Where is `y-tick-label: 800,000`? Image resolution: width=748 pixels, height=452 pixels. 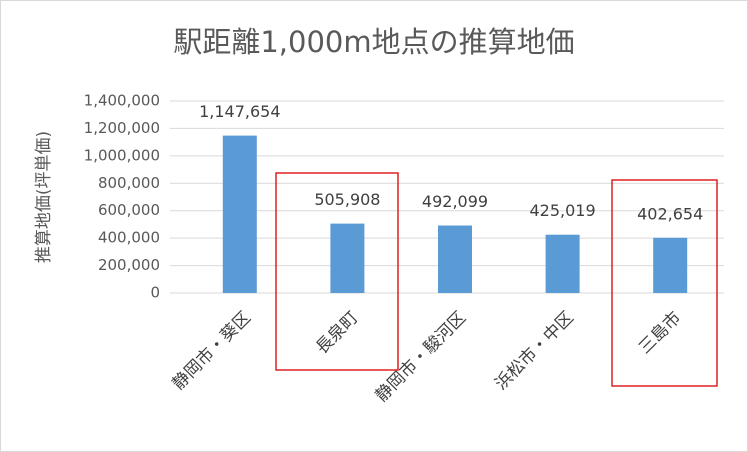 y-tick-label: 800,000 is located at coordinates (129, 183).